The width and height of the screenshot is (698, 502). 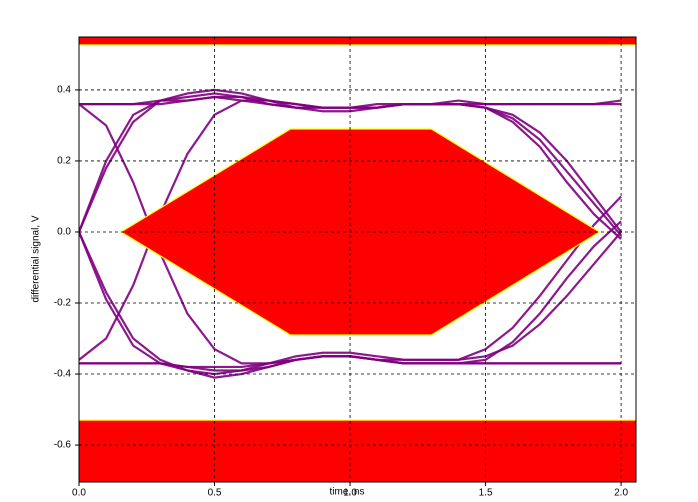 What do you see at coordinates (64, 90) in the screenshot?
I see `y-tick-label: 0.4` at bounding box center [64, 90].